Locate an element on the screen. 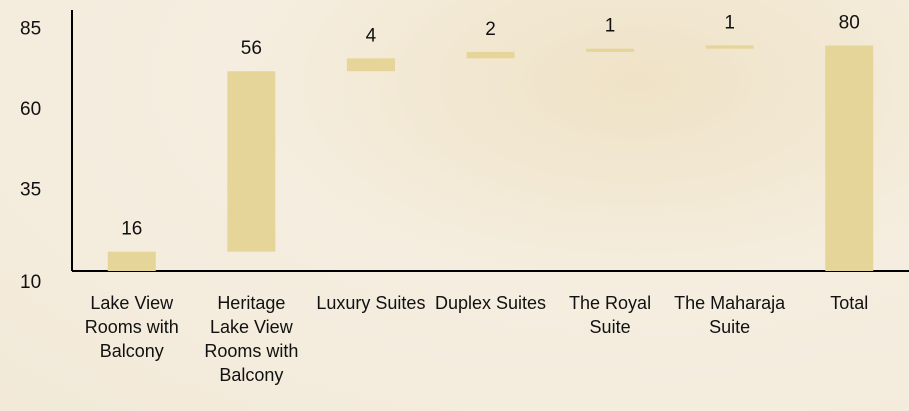 This screenshot has width=909, height=411. x-tick-label: The Royal Suite is located at coordinates (610, 315).